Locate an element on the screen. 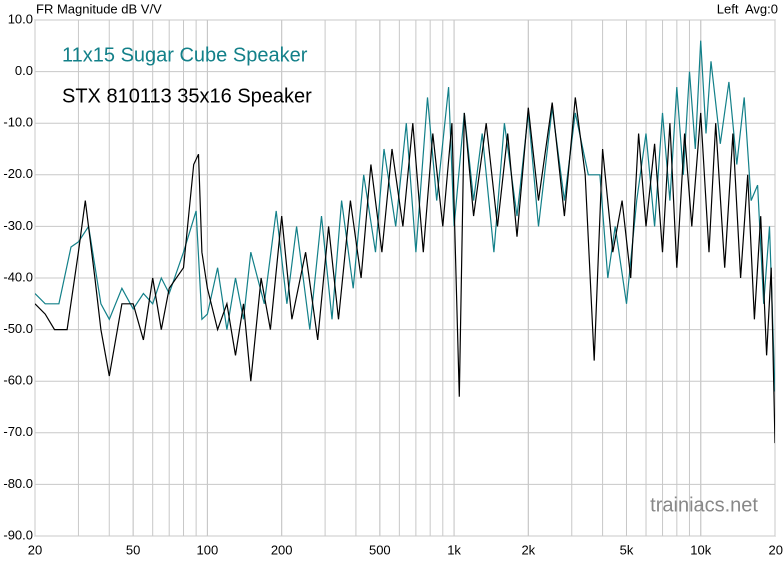 The width and height of the screenshot is (783, 562). legend-label: STX 810113 35x16 Speaker is located at coordinates (187, 96).